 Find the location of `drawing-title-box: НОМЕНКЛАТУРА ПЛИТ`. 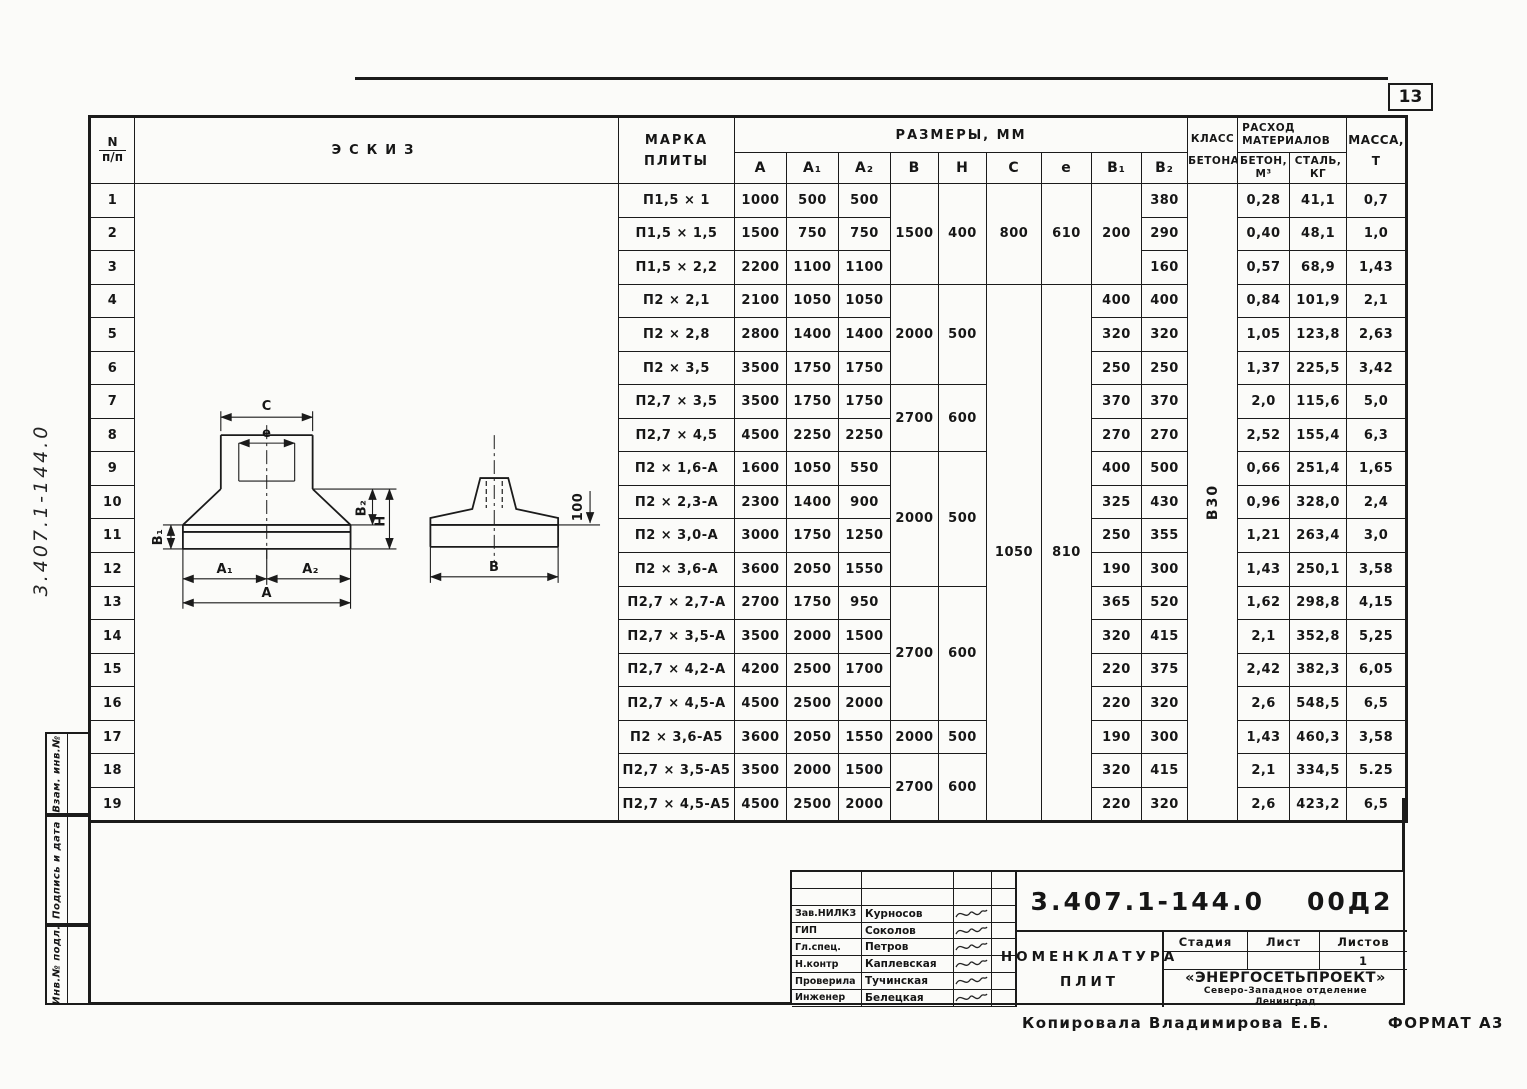

drawing-title-box: НОМЕНКЛАТУРА ПЛИТ is located at coordinates (1087, 969).